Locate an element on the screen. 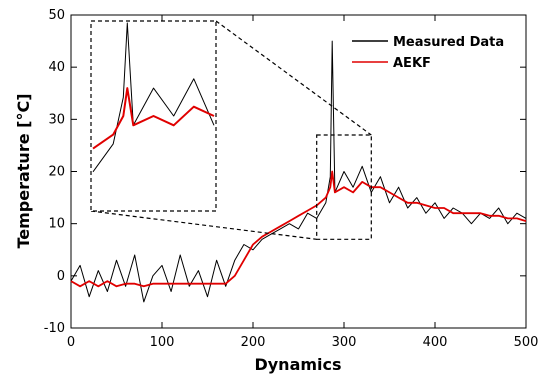 This screenshot has width=543, height=379. legend-measured-label: Measured Data is located at coordinates (448, 42).